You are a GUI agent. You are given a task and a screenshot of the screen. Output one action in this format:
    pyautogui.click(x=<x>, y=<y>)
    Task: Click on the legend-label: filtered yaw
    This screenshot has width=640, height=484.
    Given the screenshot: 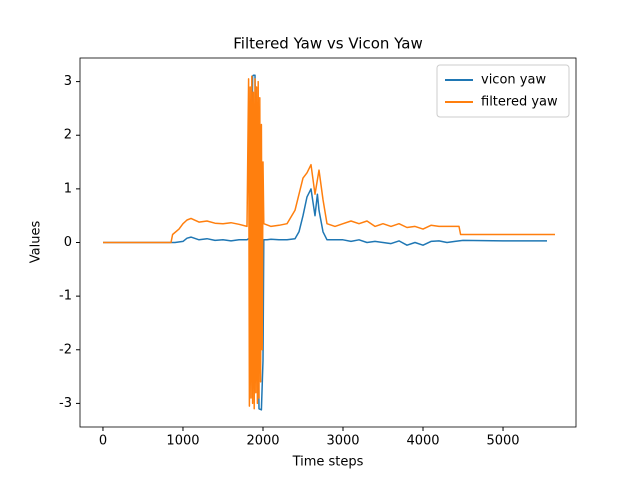 What is the action you would take?
    pyautogui.click(x=519, y=102)
    